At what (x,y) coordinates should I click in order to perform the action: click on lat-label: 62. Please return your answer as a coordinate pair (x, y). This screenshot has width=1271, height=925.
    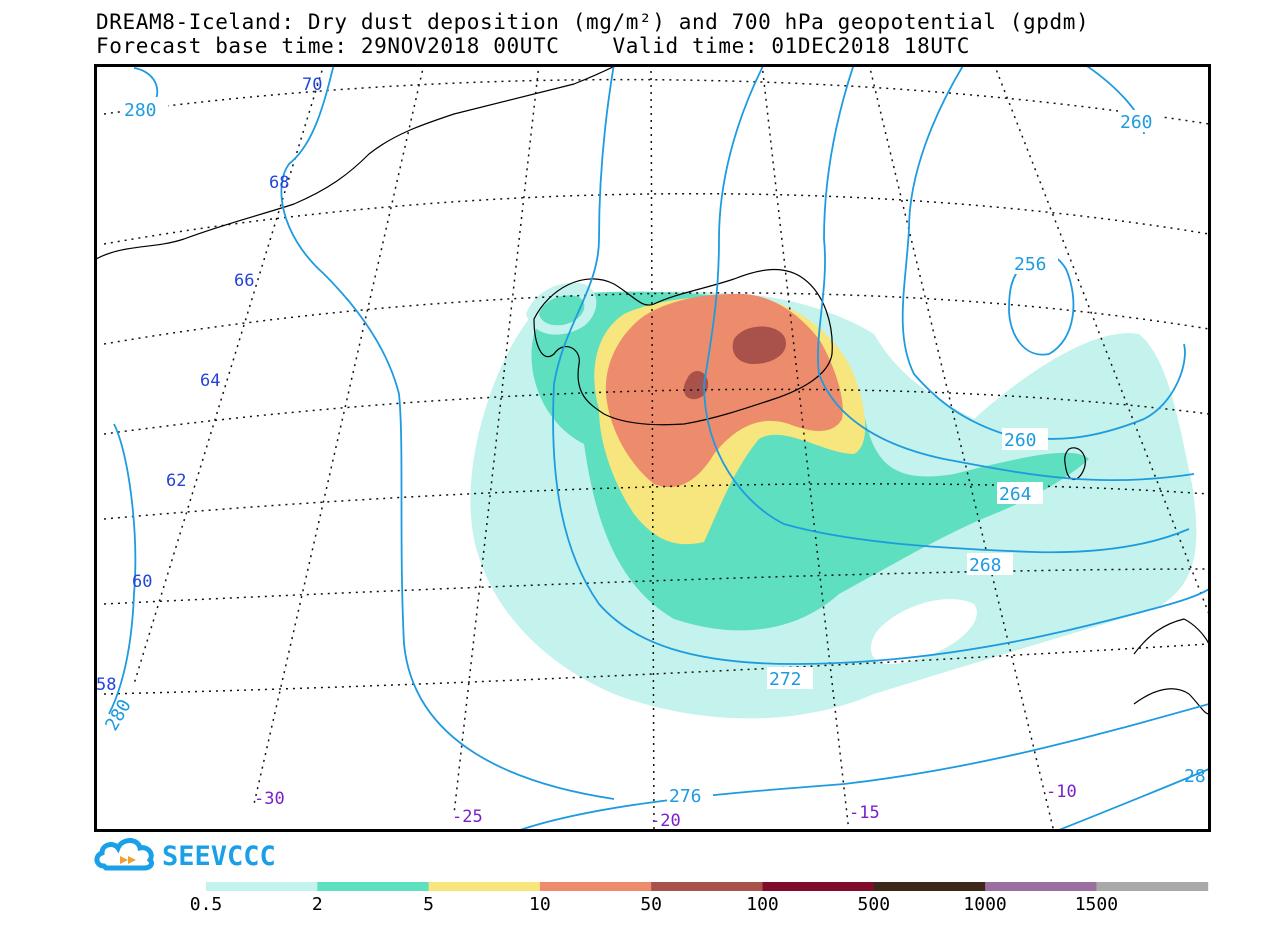
    Looking at the image, I should click on (176, 481).